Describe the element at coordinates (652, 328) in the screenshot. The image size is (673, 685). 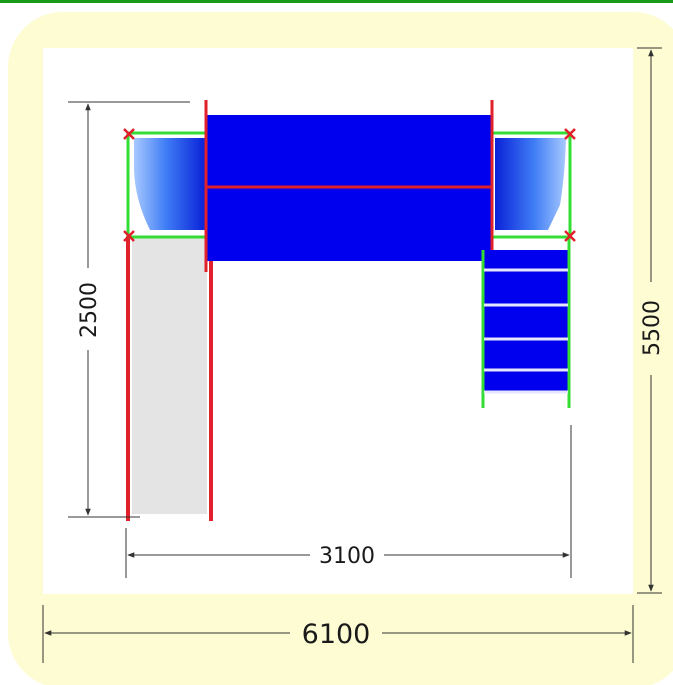
I see `dim-label-total-depth: 5500` at that location.